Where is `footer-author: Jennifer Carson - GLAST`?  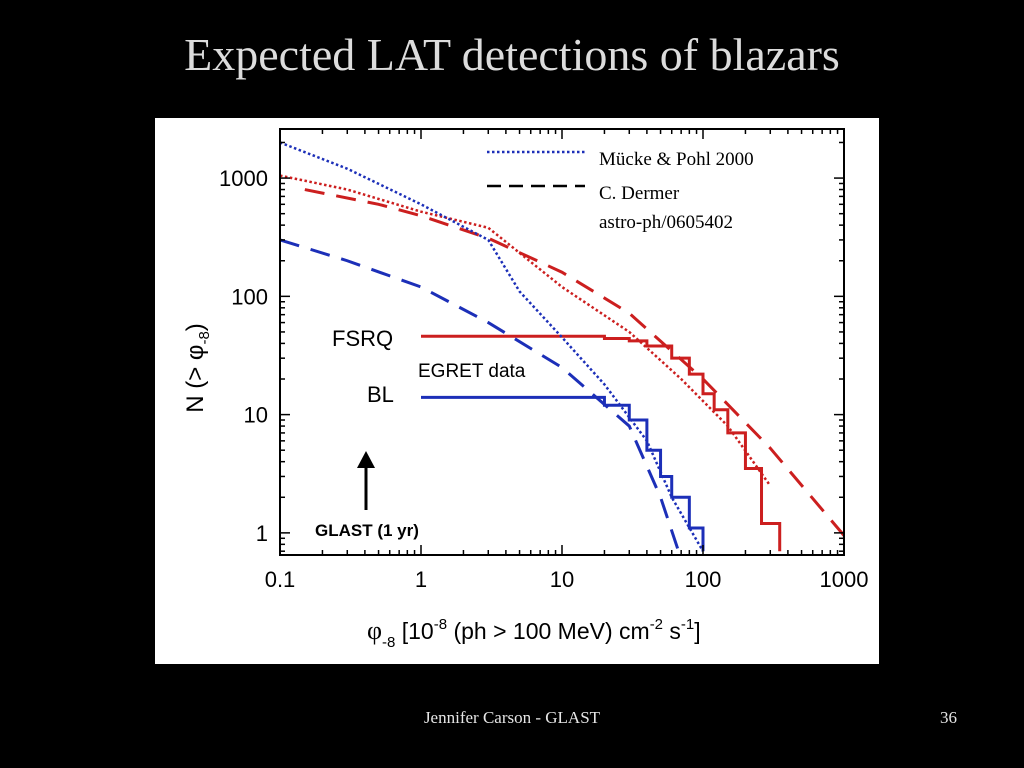 footer-author: Jennifer Carson - GLAST is located at coordinates (512, 717).